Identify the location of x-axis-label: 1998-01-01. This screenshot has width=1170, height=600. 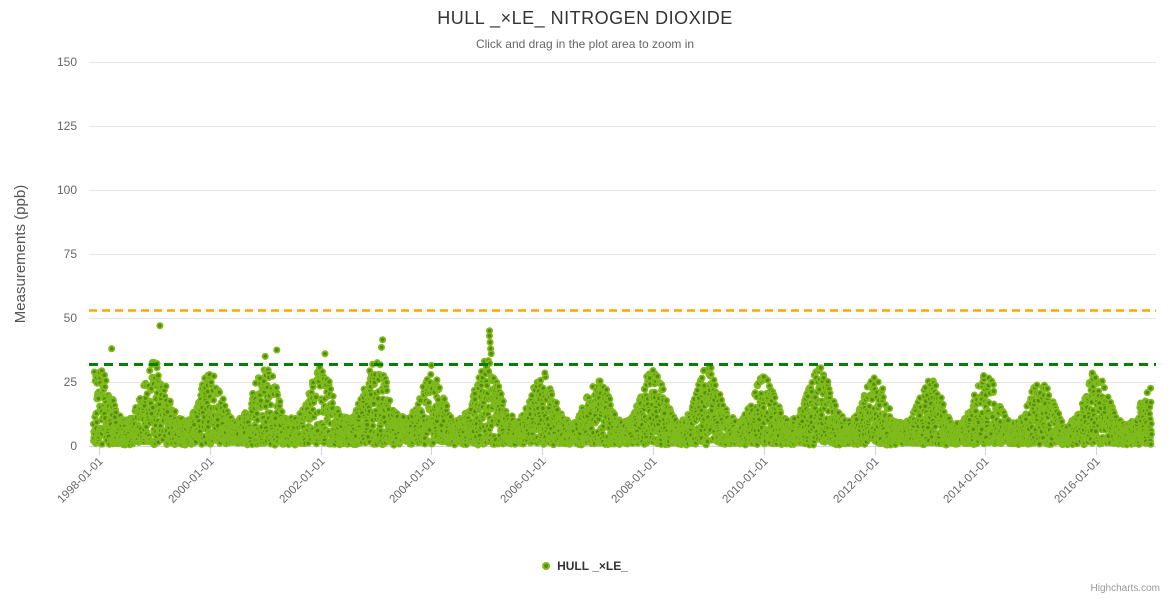
(81, 481).